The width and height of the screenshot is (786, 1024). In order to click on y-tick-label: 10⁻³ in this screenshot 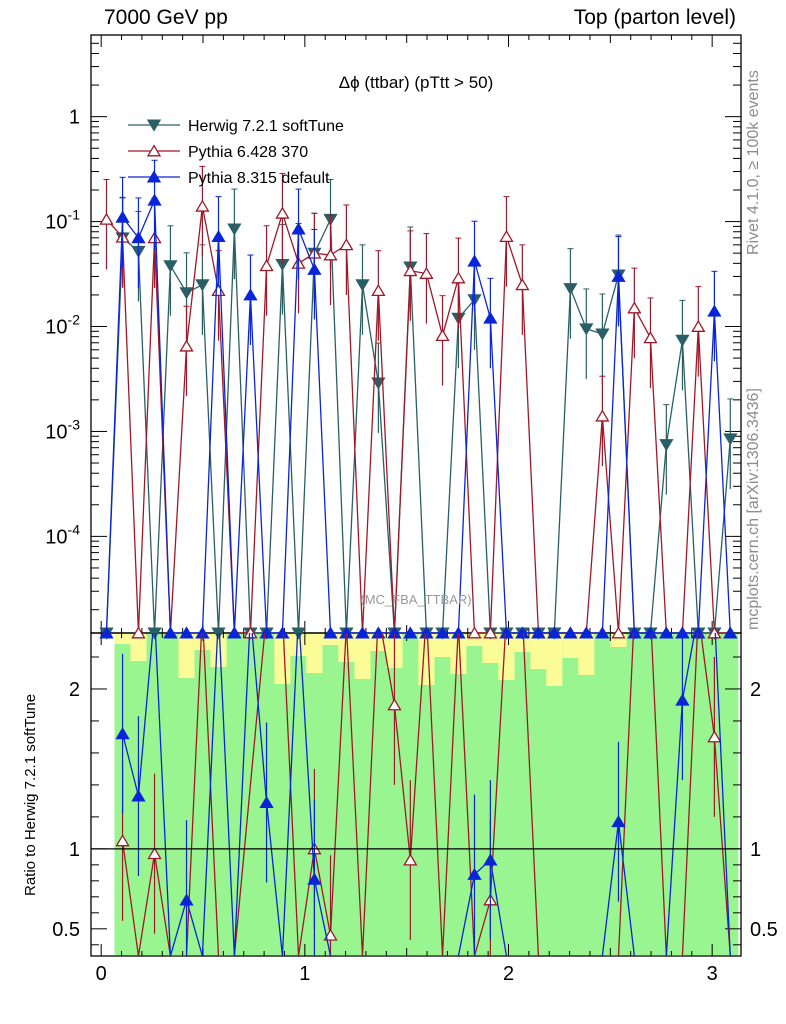, I will do `click(62, 429)`.